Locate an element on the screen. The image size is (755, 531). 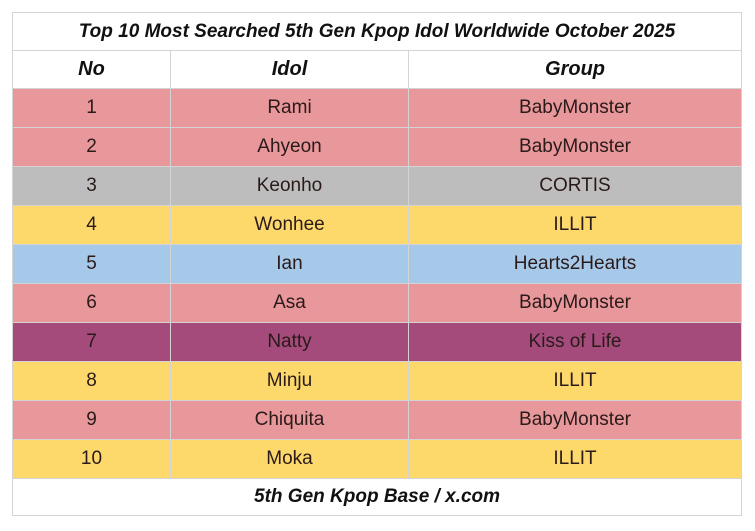
cell-no: 10 is located at coordinates (91, 459).